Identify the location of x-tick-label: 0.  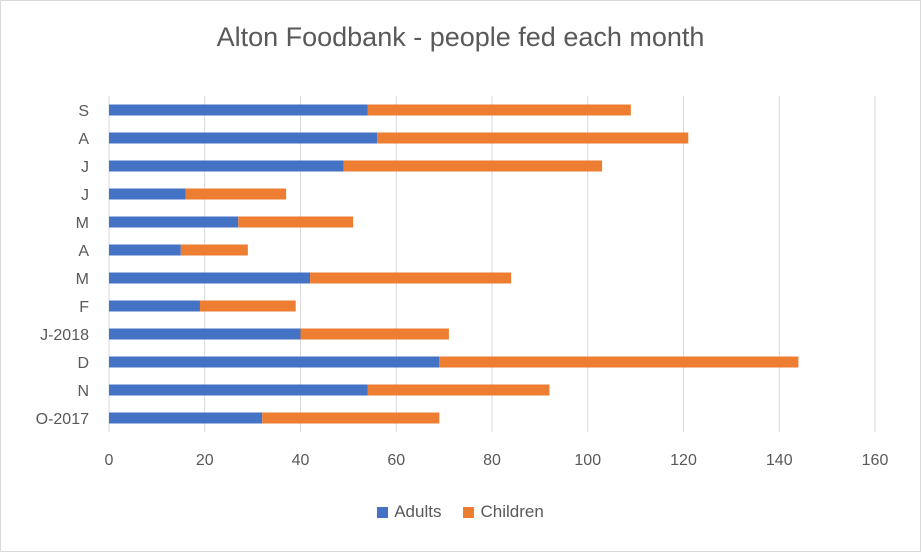
(109, 460).